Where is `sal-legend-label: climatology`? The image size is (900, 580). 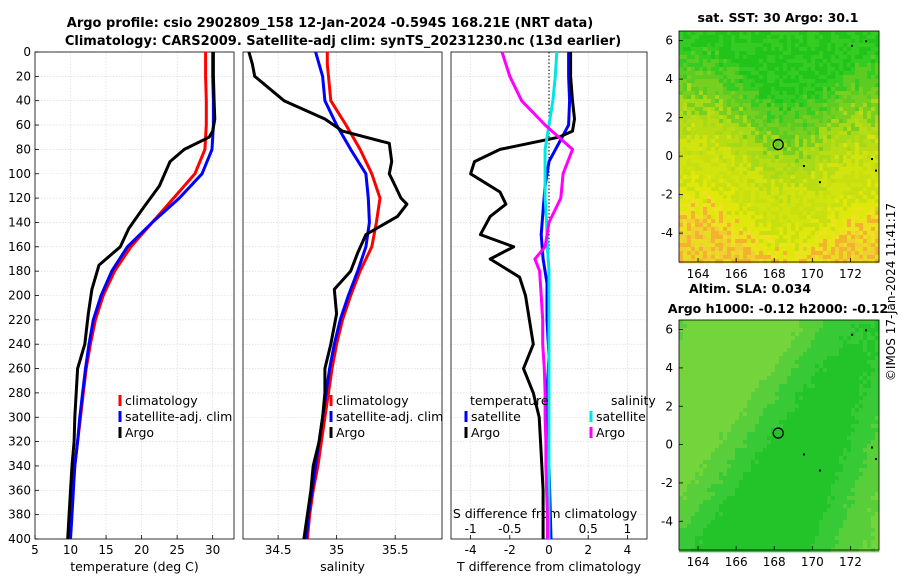
sal-legend-label: climatology is located at coordinates (372, 400).